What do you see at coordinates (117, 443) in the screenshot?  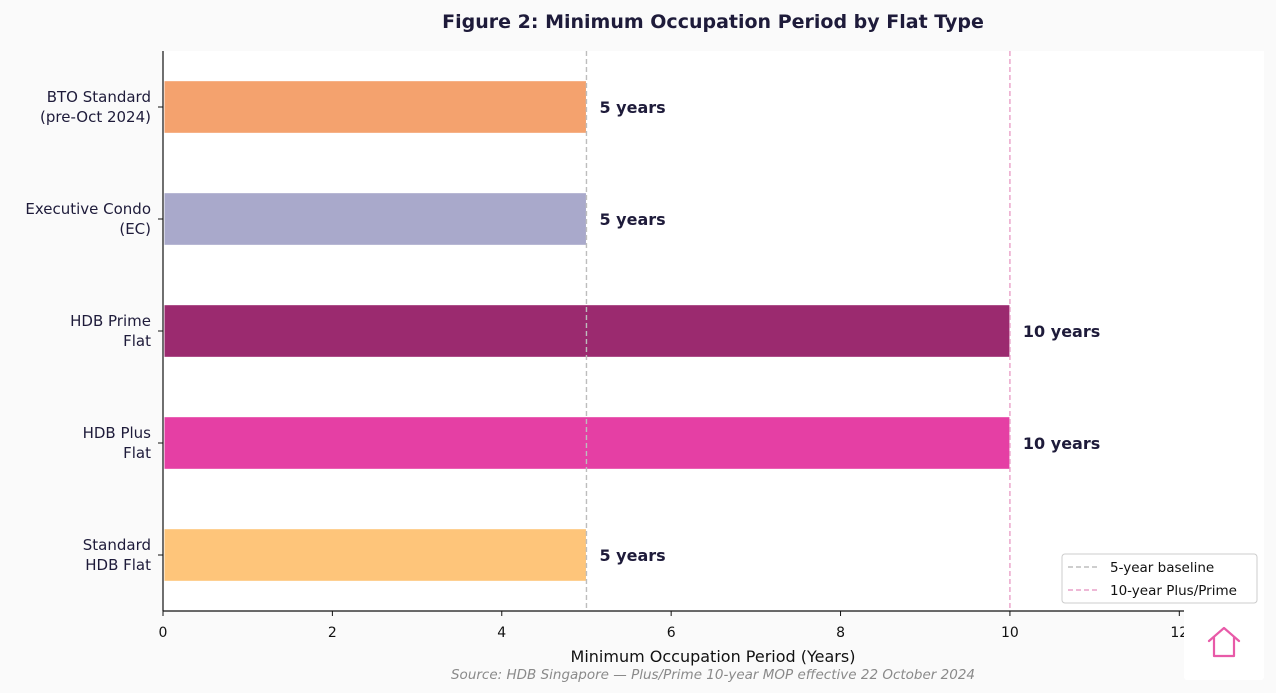 I see `category-label-3: HDB Plus Flat` at bounding box center [117, 443].